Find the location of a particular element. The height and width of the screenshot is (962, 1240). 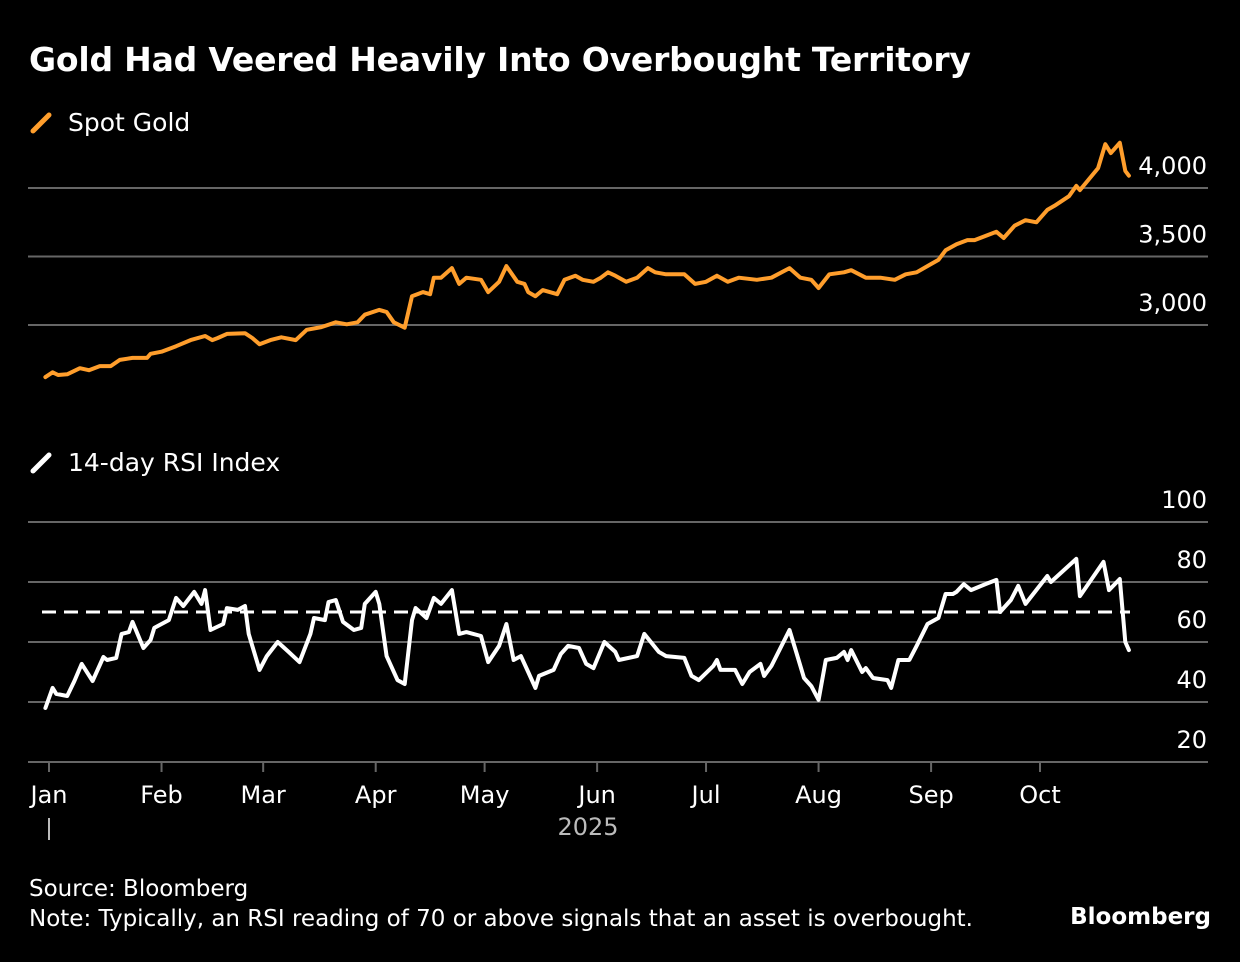

x-tick-label: Jul is located at coordinates (705, 795).